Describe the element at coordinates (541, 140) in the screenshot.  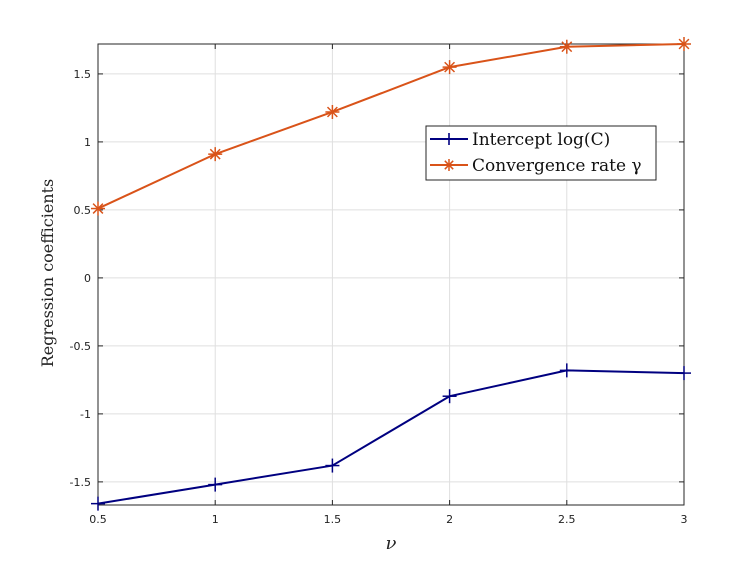
I see `legend-label-intercept: Intercept log(C)` at that location.